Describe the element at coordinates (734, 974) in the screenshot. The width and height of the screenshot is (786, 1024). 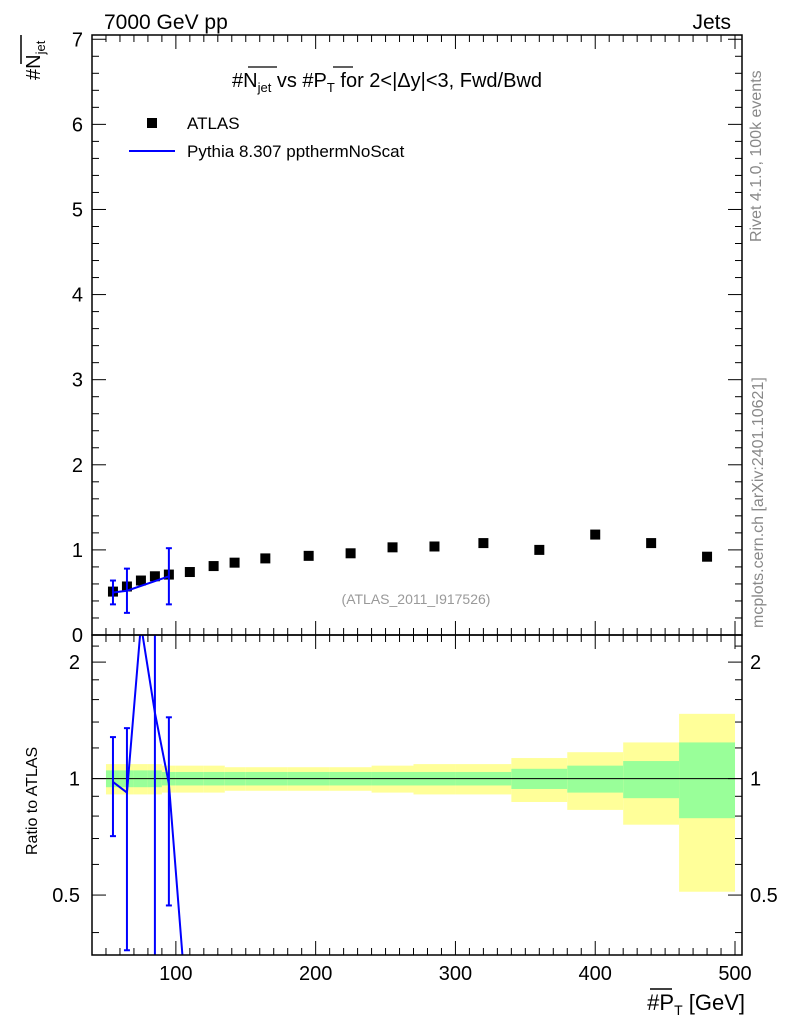
I see `ratio-x-tick-label: 500` at that location.